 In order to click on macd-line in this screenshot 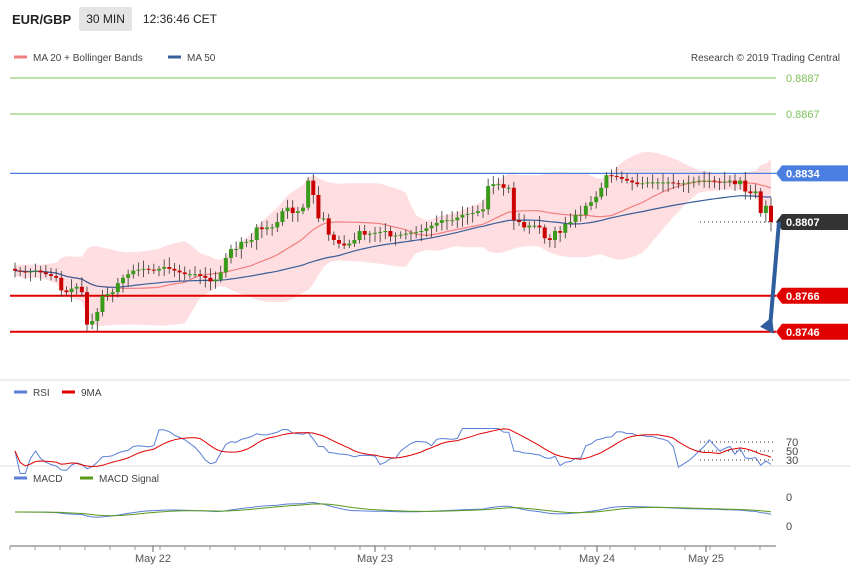, I will do `click(393, 509)`.